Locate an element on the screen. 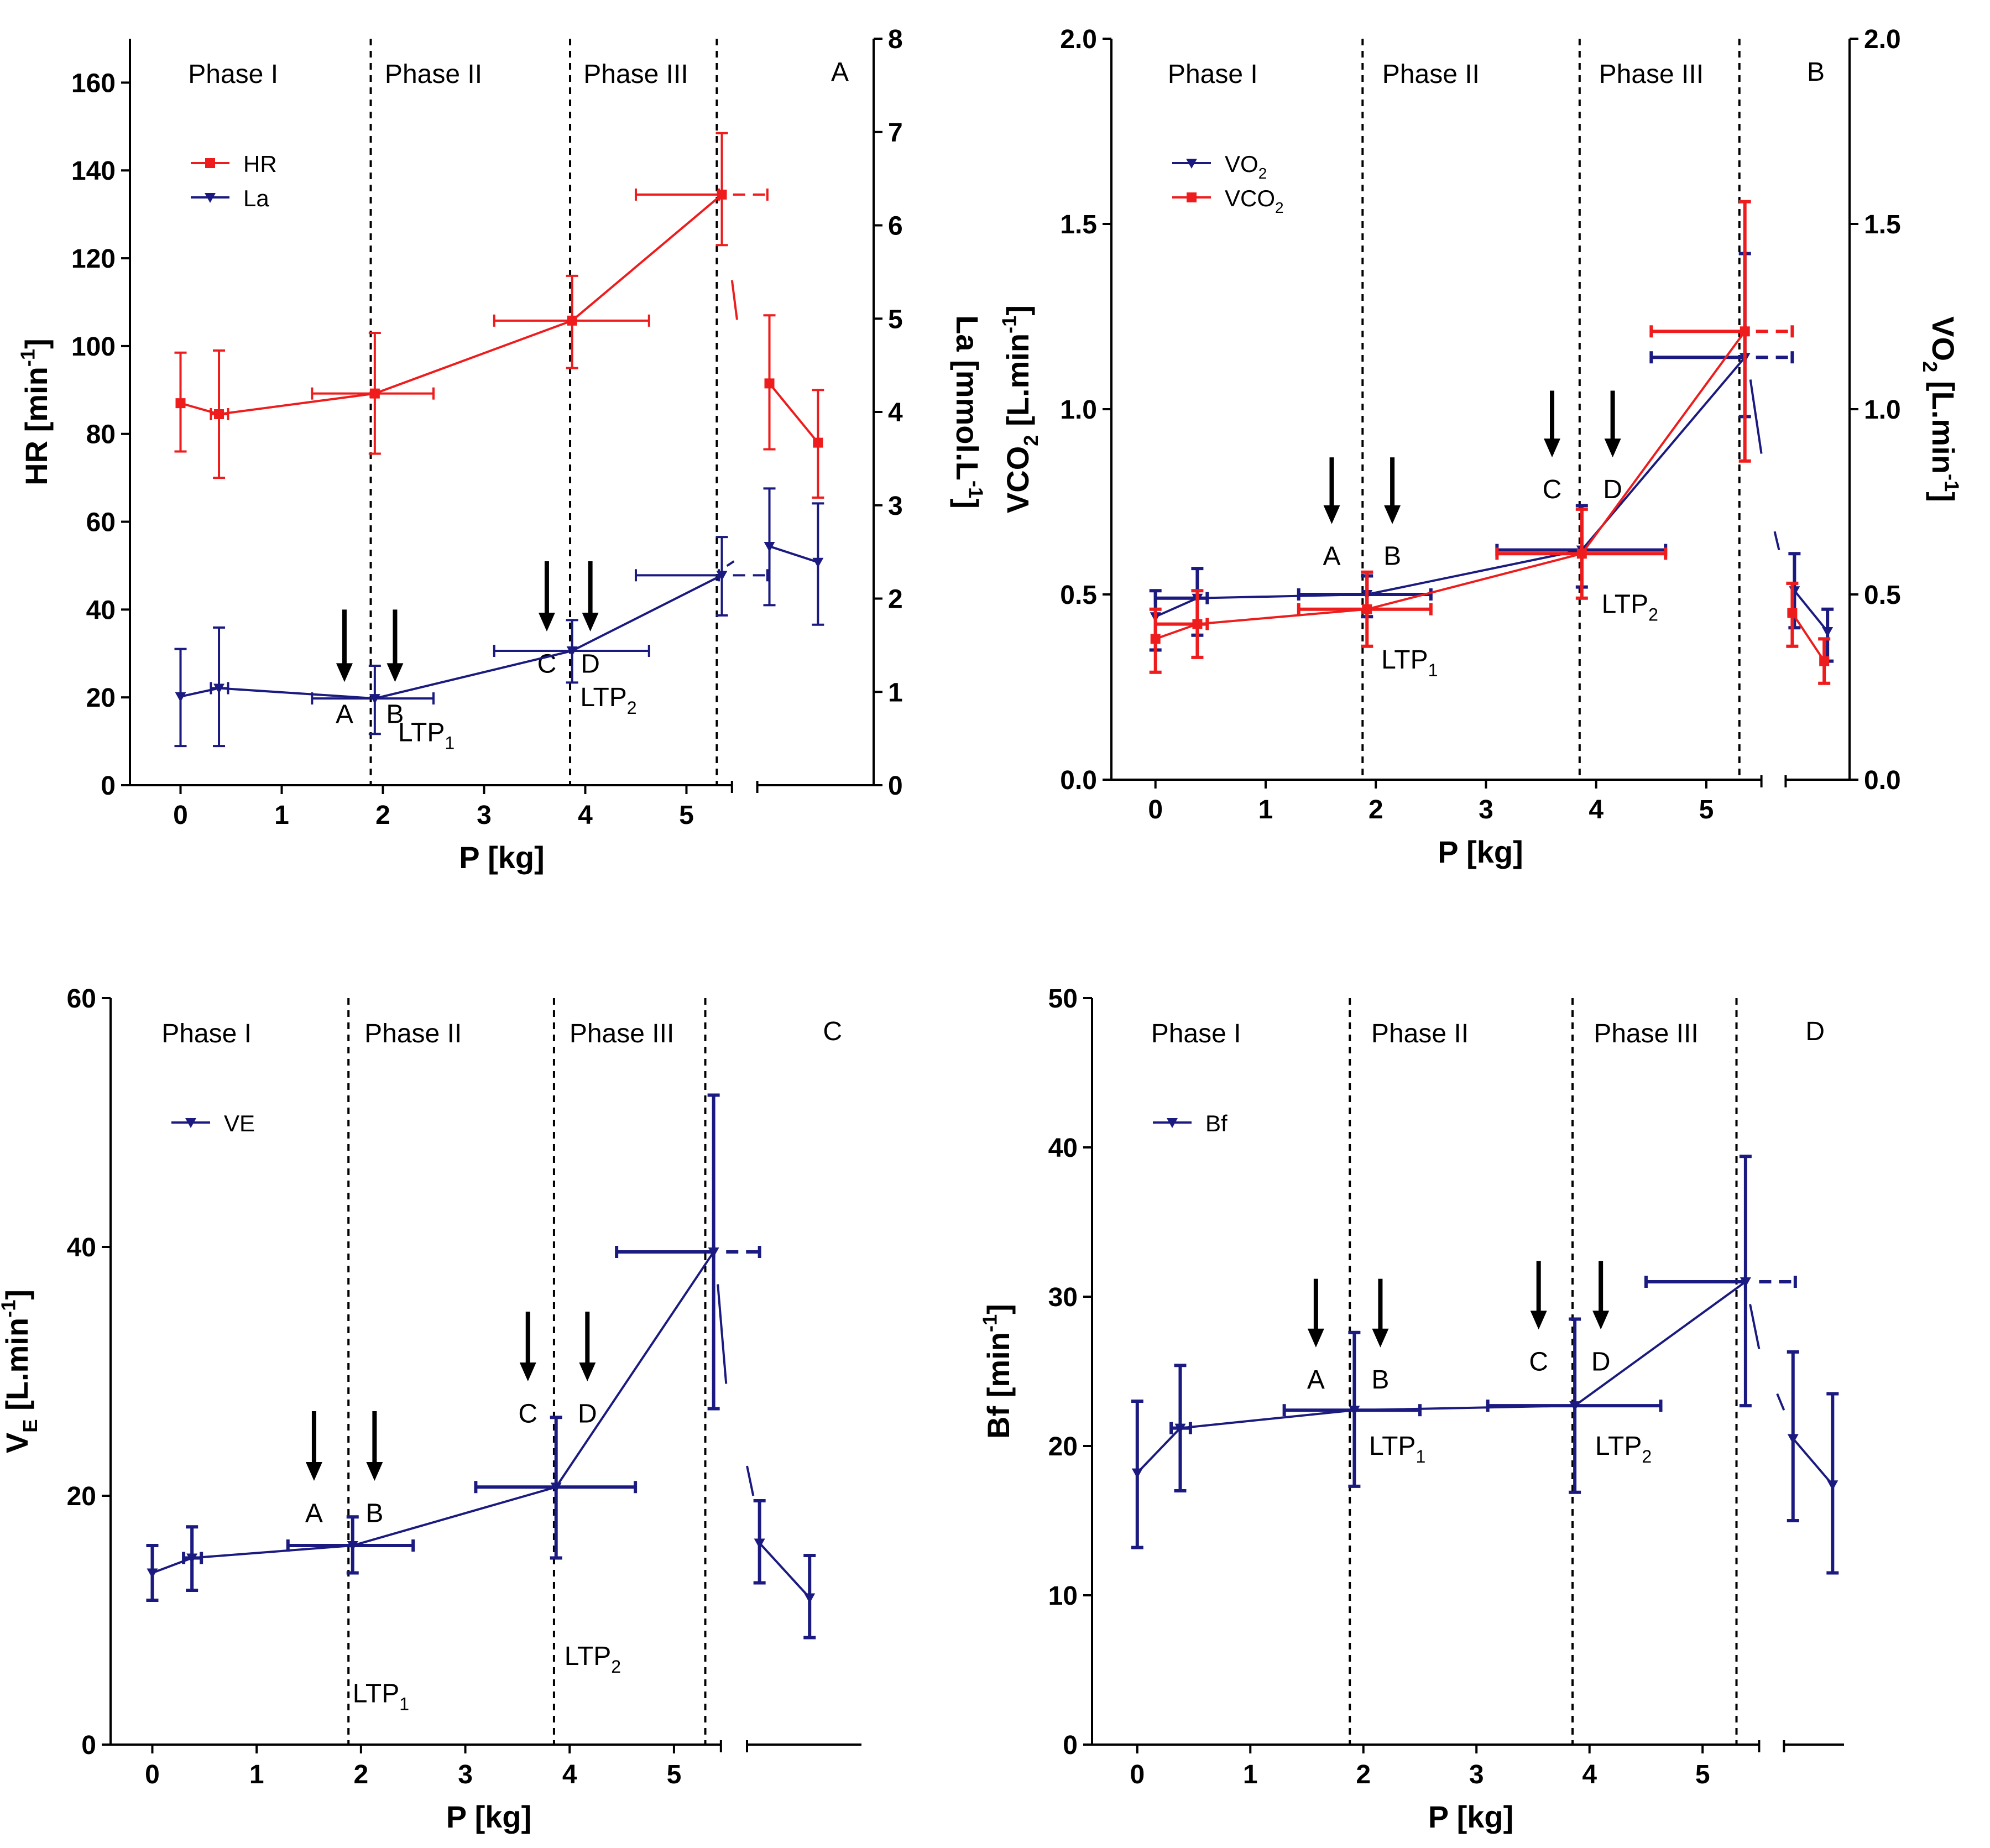 The height and width of the screenshot is (1848, 1990). legend-label: VCO2 is located at coordinates (1254, 200).